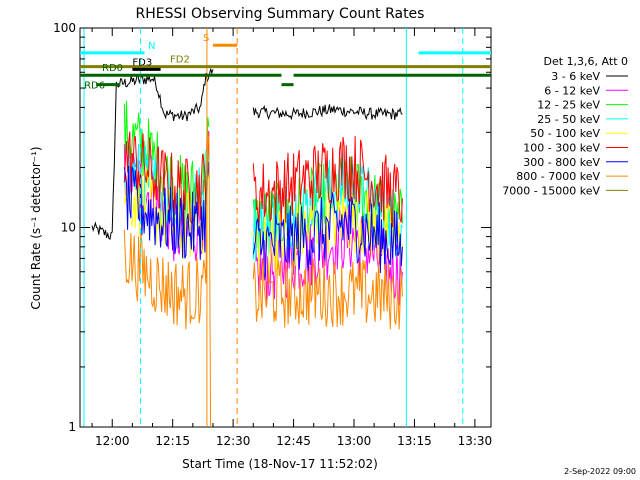 The height and width of the screenshot is (480, 640). Describe the element at coordinates (551, 190) in the screenshot. I see `legend-label: 7000 - 15000 keV` at that location.